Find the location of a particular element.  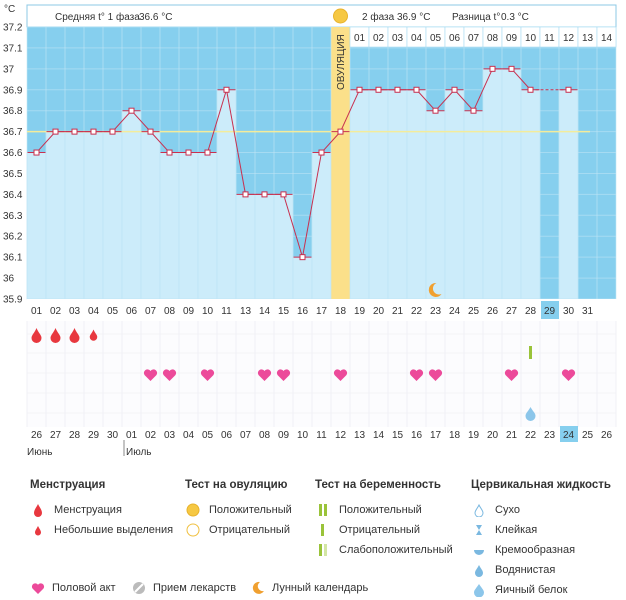

calendar-date-label: 30 is located at coordinates (113, 435).